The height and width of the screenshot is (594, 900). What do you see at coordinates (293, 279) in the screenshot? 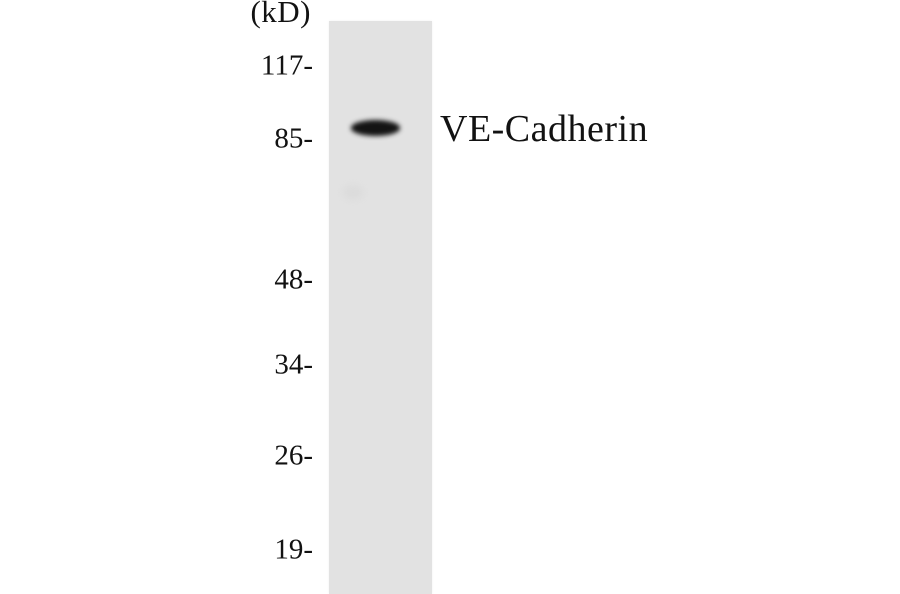
I see `marker-48kd: 48-` at bounding box center [293, 279].